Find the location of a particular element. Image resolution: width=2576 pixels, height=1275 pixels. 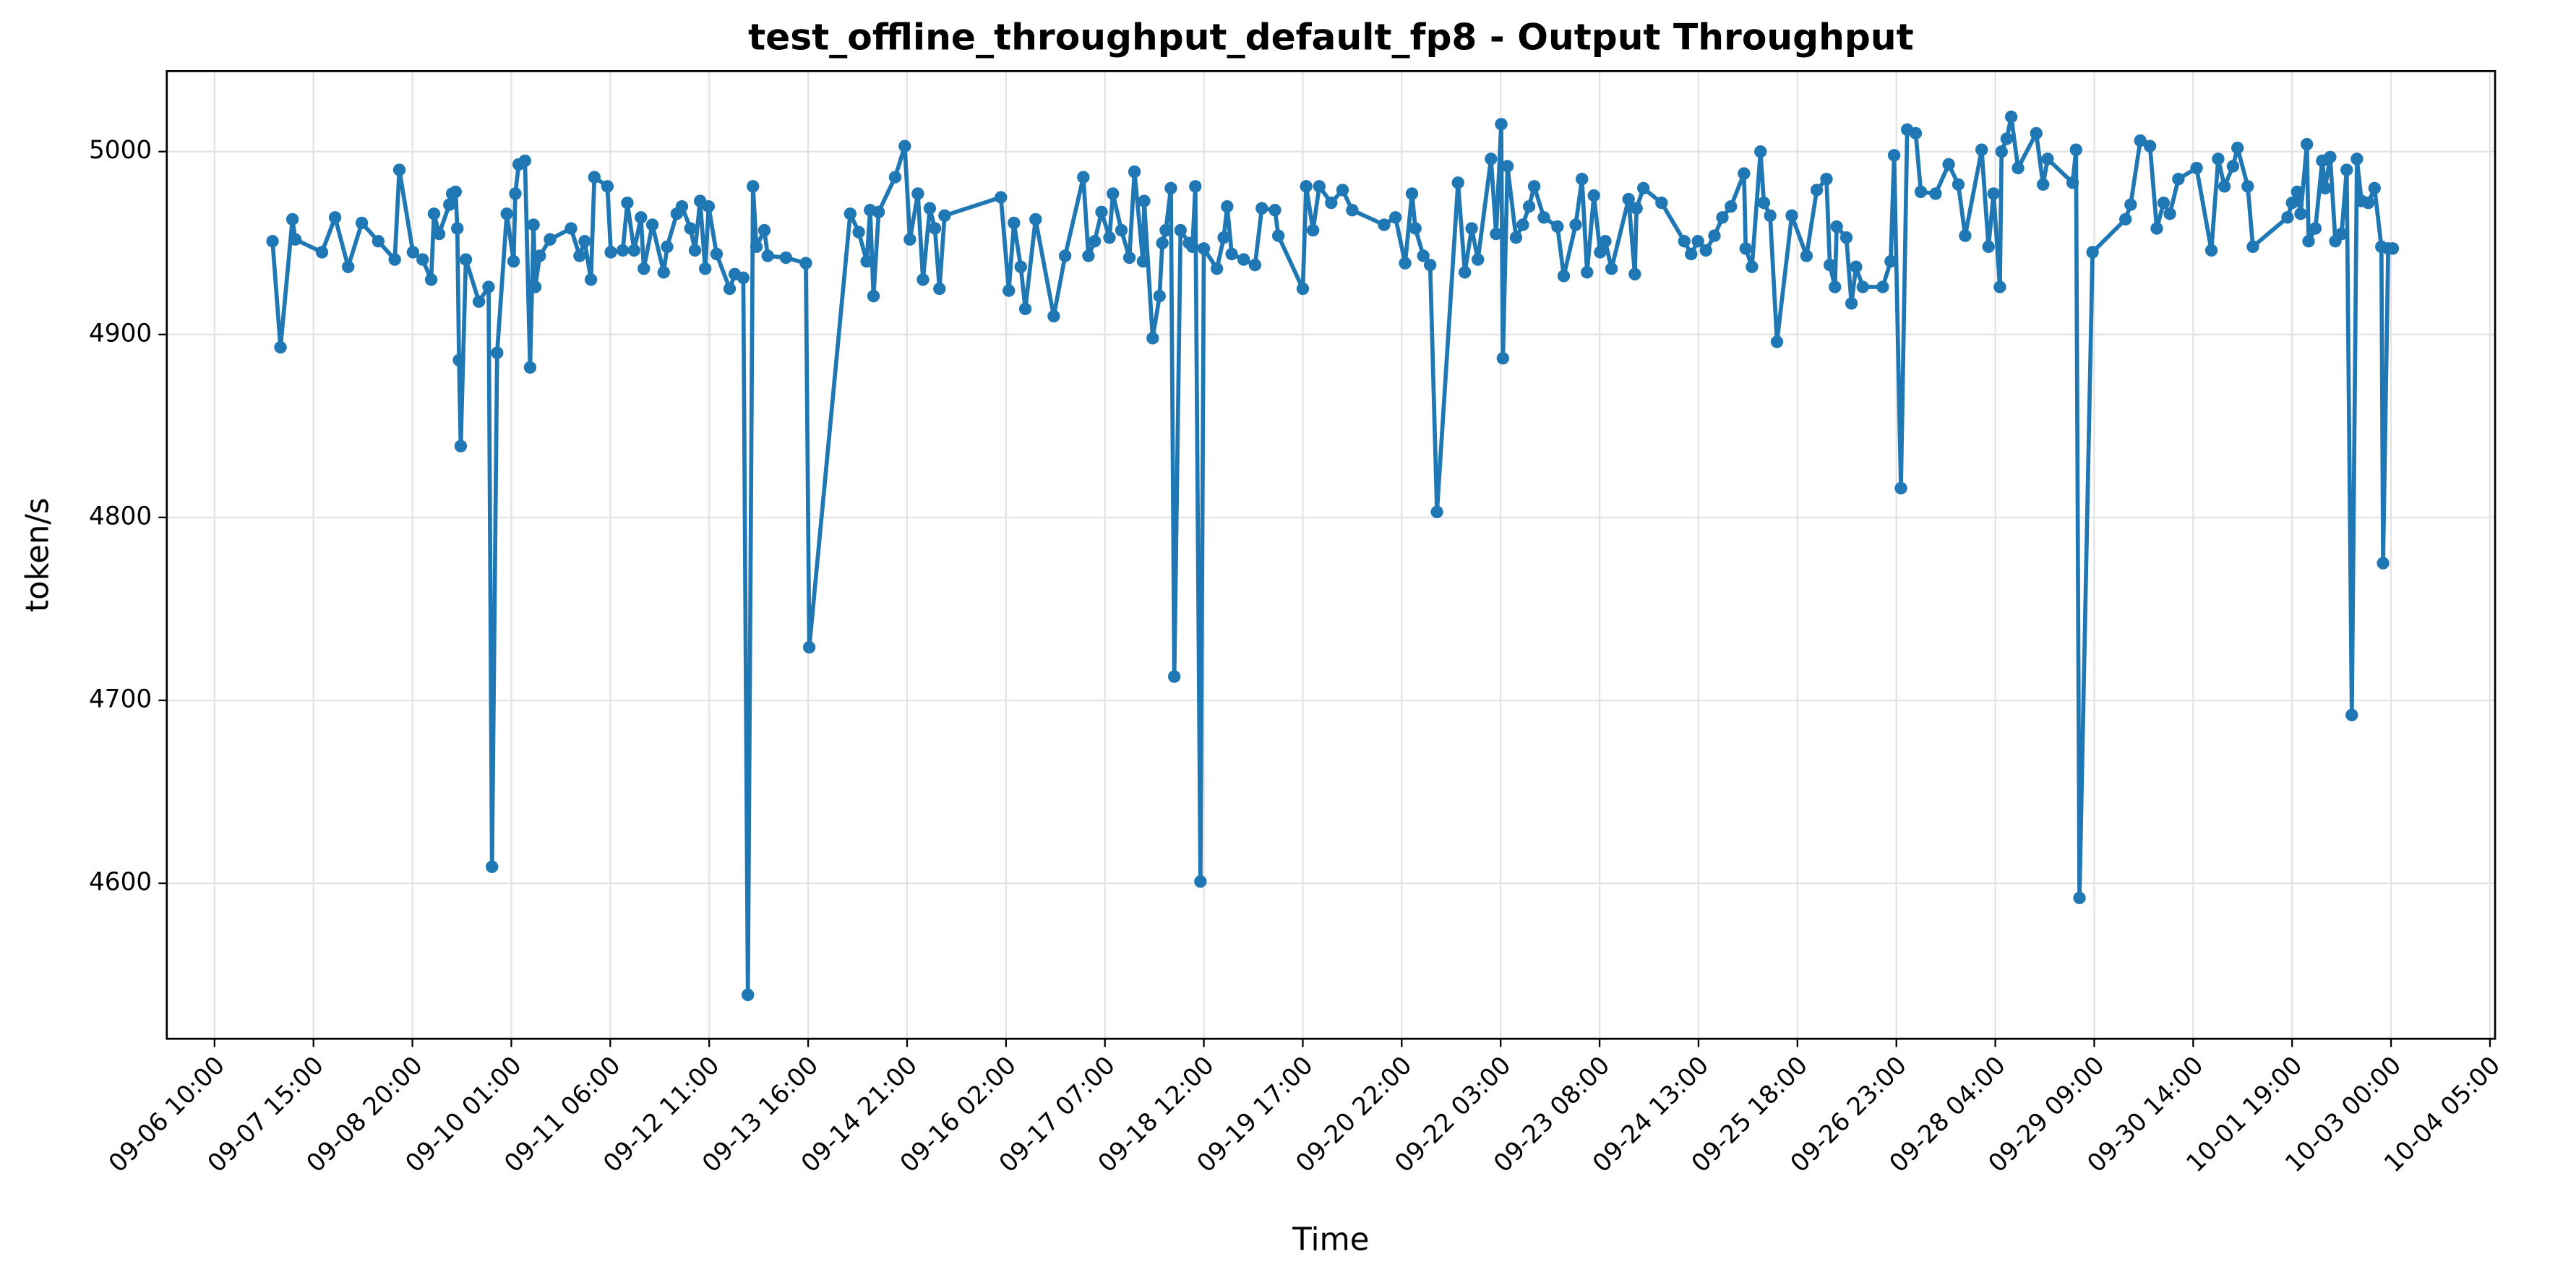

y-tick-label: 4700 is located at coordinates (121, 698).